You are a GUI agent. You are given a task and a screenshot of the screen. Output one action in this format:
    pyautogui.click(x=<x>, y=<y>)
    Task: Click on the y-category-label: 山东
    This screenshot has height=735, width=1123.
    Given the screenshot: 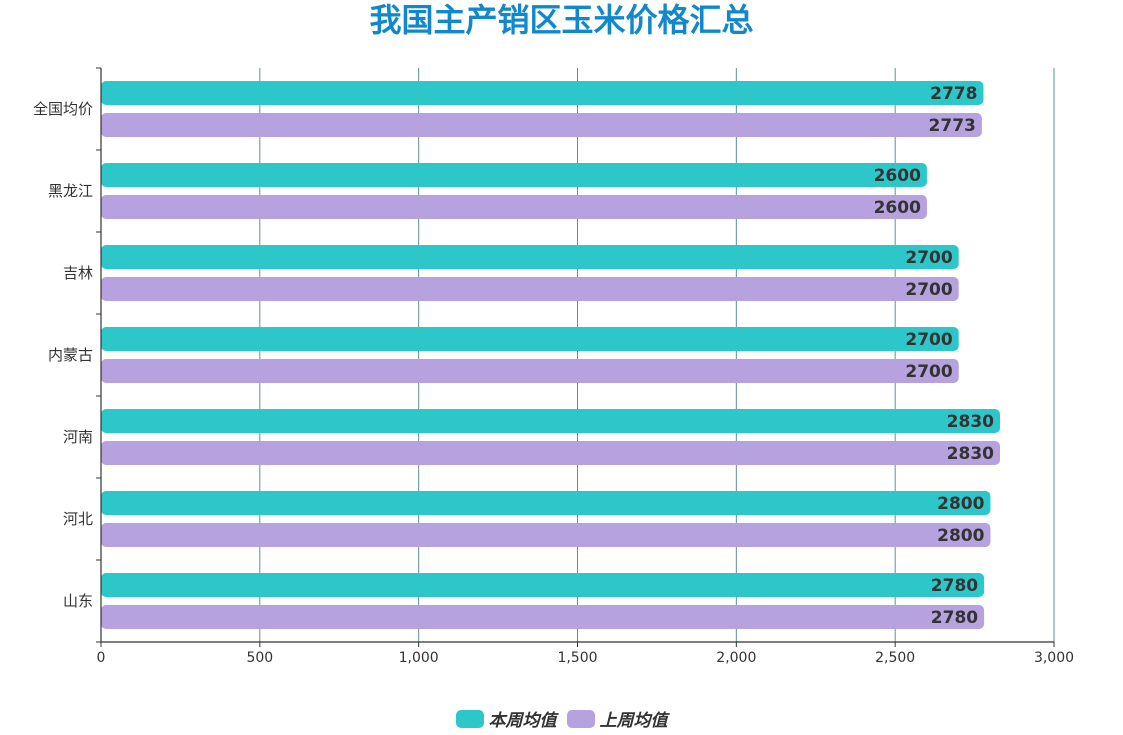 What is the action you would take?
    pyautogui.click(x=78, y=601)
    